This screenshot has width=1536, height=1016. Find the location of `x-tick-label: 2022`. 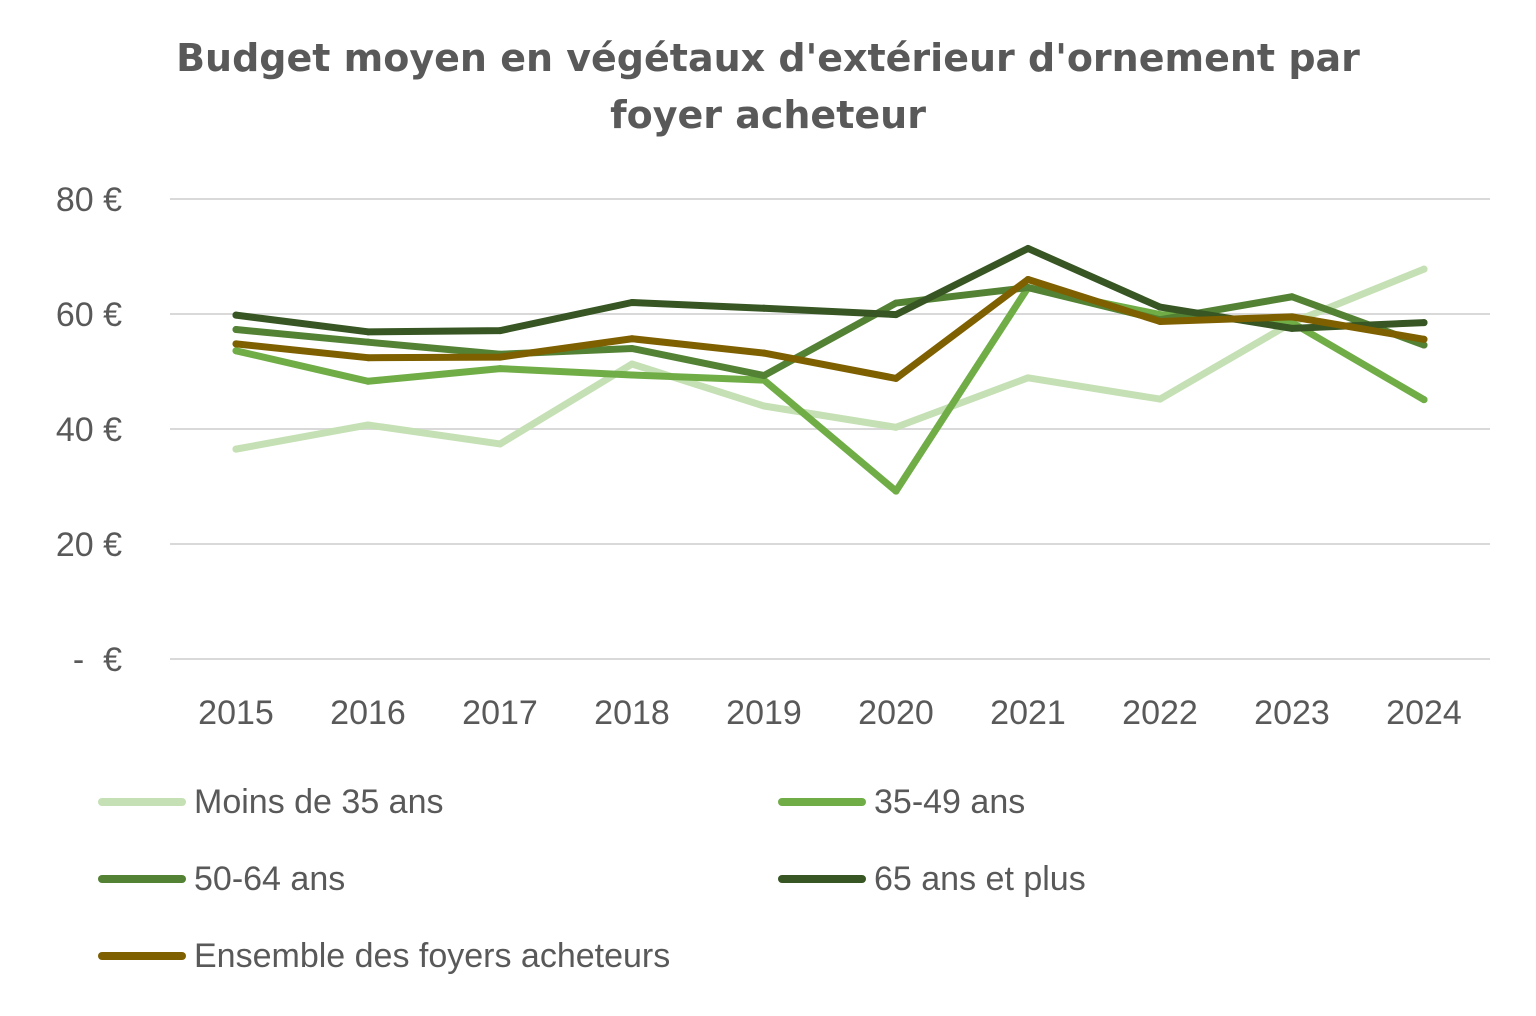

x-tick-label: 2022 is located at coordinates (1160, 713).